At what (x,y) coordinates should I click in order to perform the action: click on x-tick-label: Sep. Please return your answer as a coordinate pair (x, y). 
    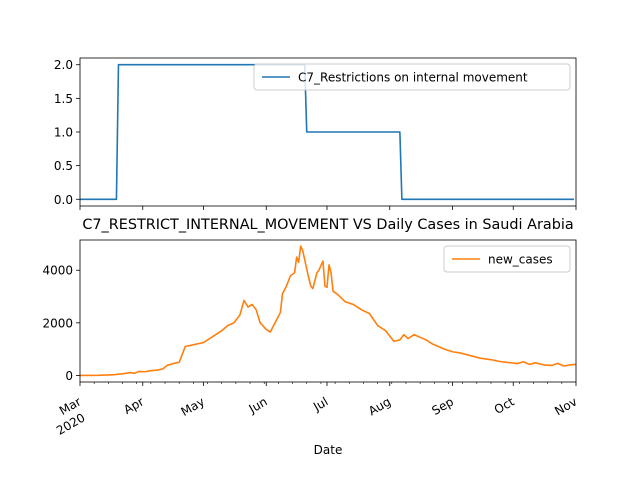
    Looking at the image, I should click on (442, 405).